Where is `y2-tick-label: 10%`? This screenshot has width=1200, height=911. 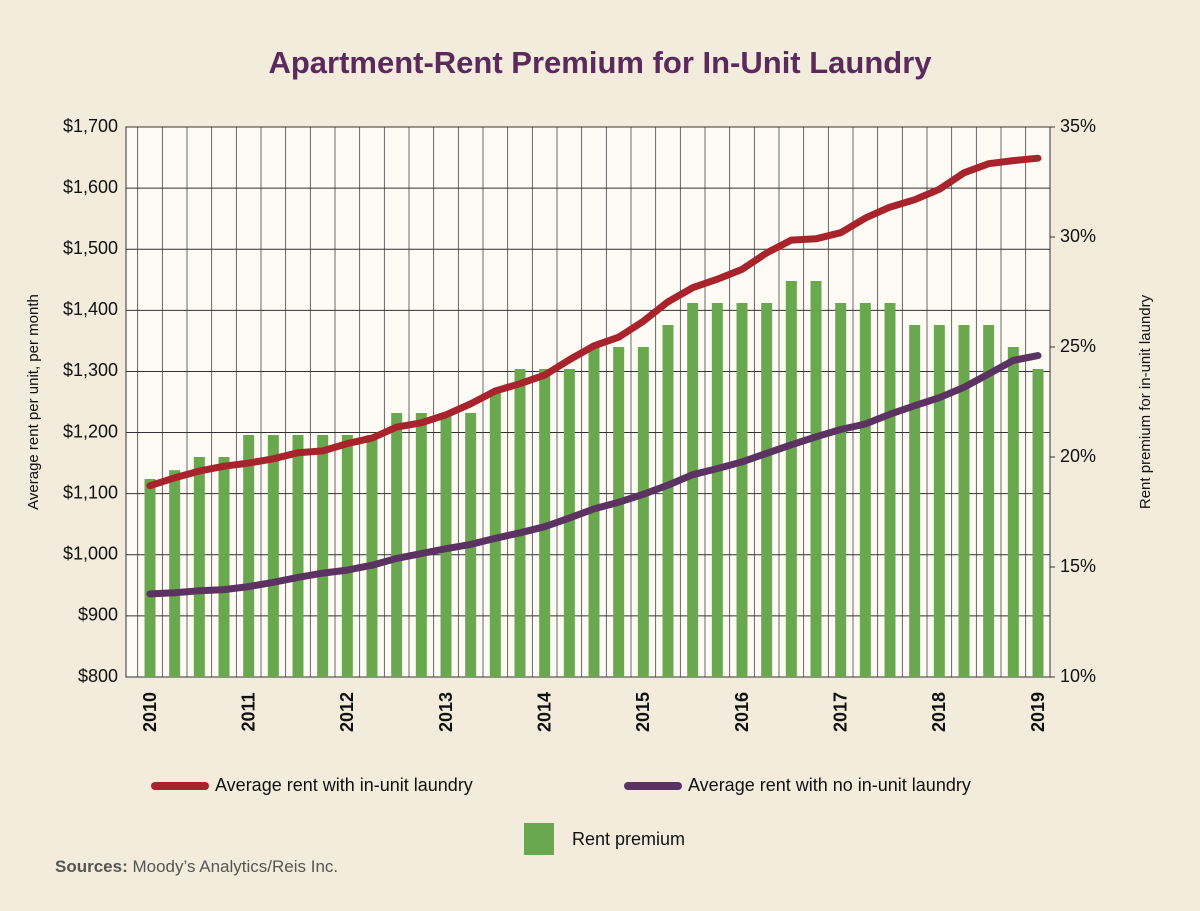
y2-tick-label: 10% is located at coordinates (1078, 676).